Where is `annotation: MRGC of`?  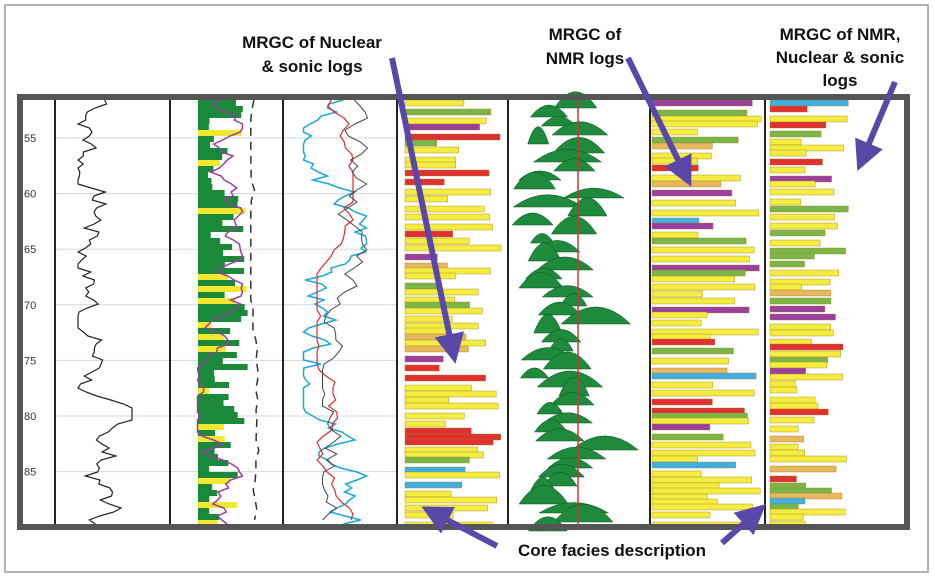
annotation: MRGC of is located at coordinates (585, 34).